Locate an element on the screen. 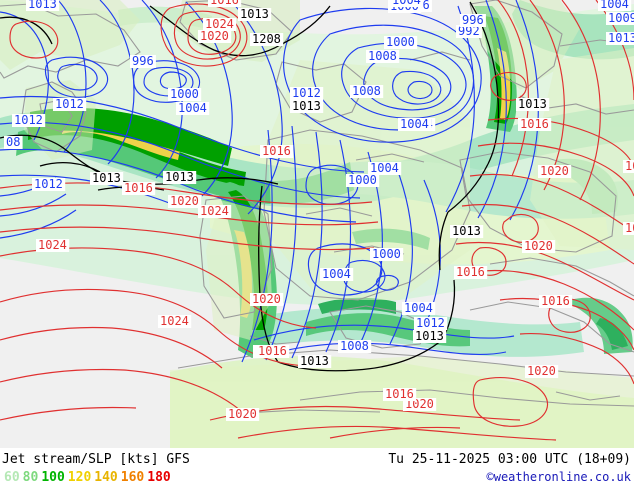  contour-label: 1008 is located at coordinates (367, 91).